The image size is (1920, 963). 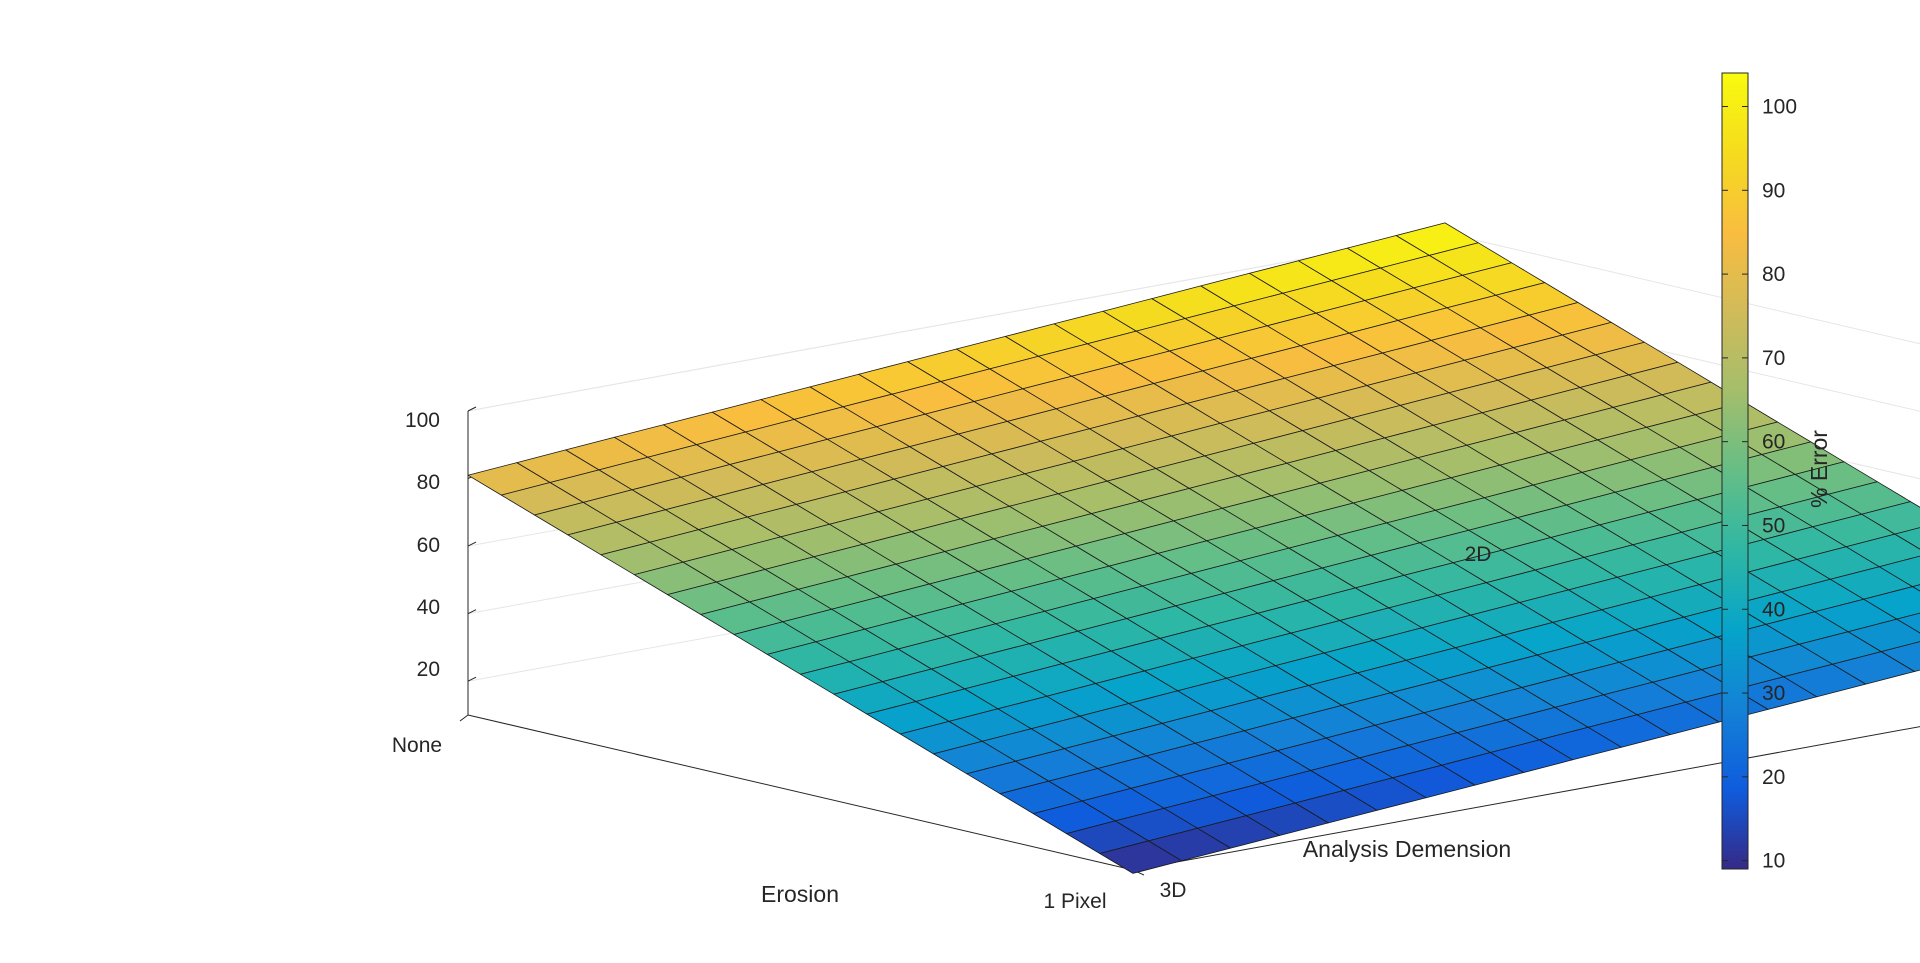 I want to click on x-axis-label: Erosion, so click(x=800, y=894).